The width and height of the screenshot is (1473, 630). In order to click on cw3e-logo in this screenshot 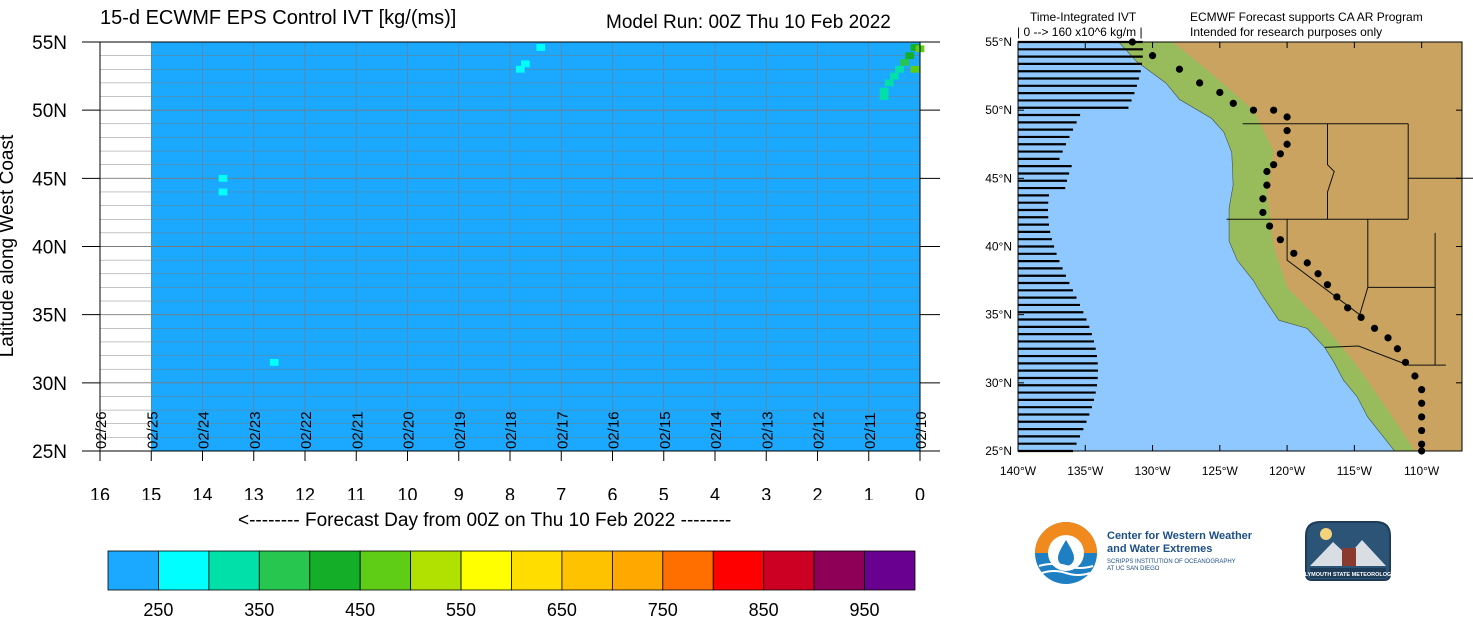, I will do `click(1066, 553)`.